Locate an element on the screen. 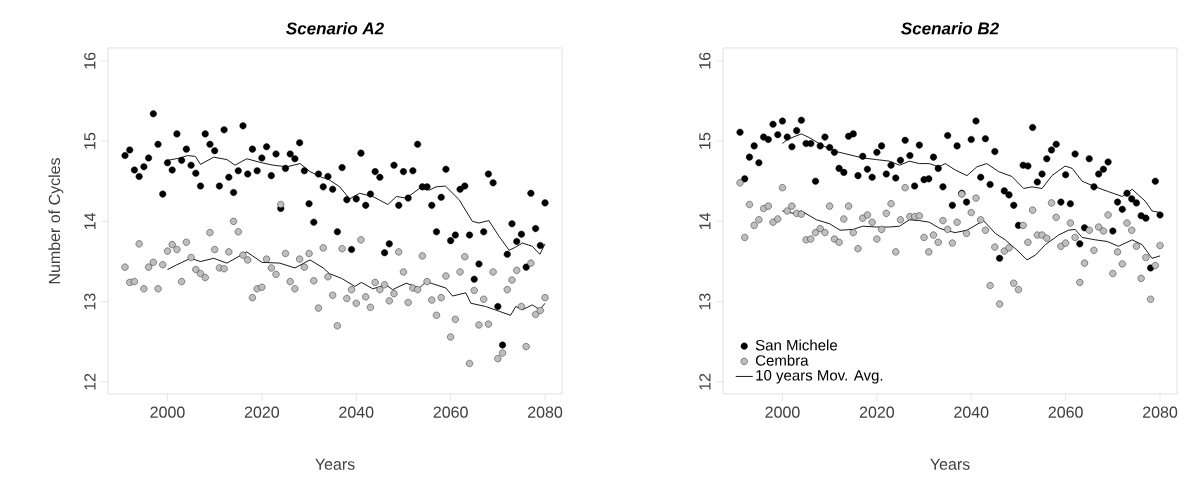 This screenshot has height=501, width=1194. legend-label: San Michele is located at coordinates (796, 345).